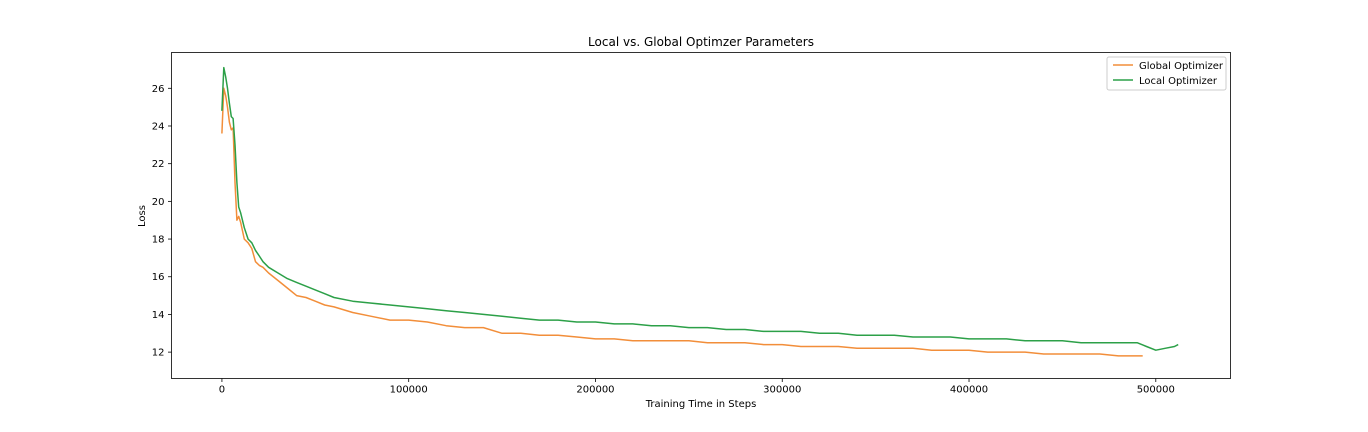 This screenshot has width=1368, height=432. I want to click on legend-label-local: Local Optimizer, so click(1178, 81).